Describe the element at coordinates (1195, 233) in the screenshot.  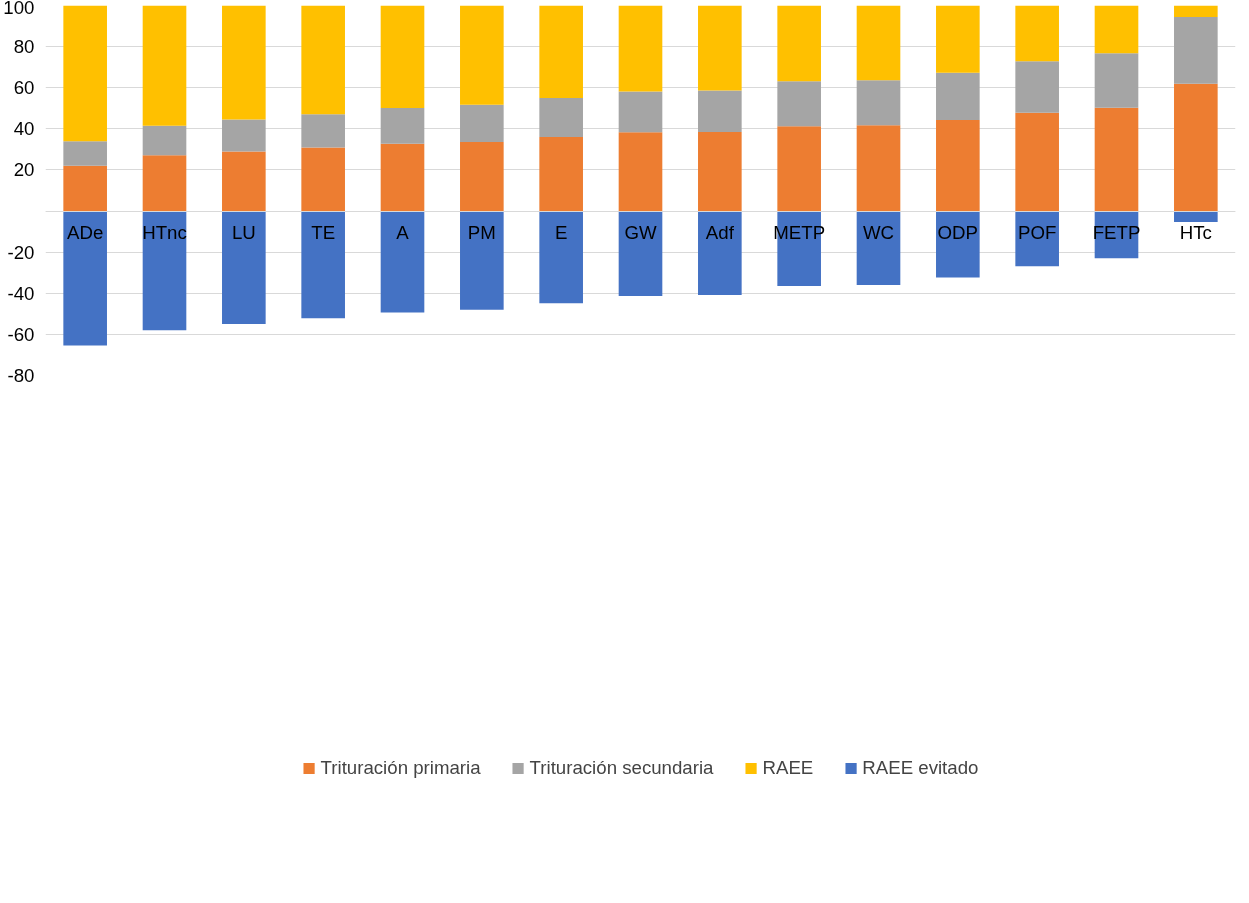
I see `x-tick-label: HTc` at that location.